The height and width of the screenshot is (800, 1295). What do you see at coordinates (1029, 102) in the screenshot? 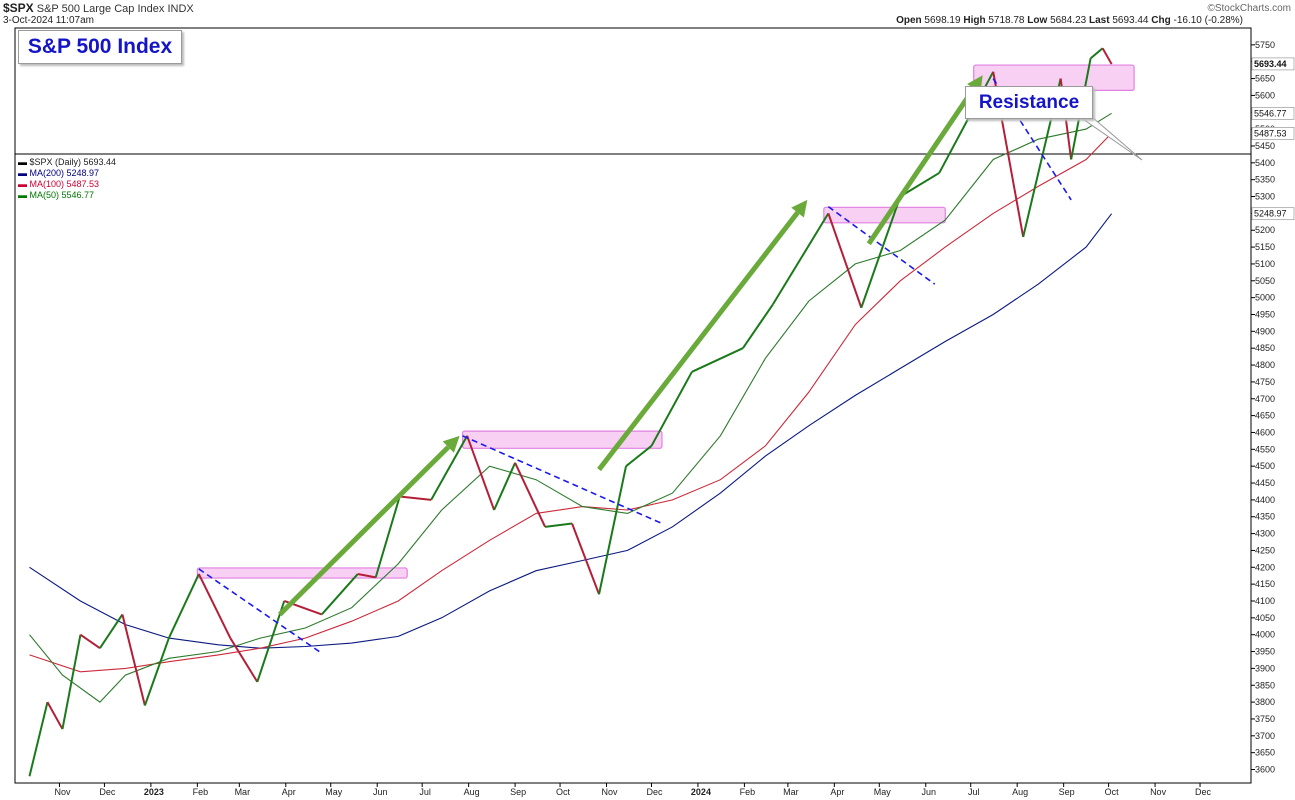
I see `resistance-callout: Resistance` at bounding box center [1029, 102].